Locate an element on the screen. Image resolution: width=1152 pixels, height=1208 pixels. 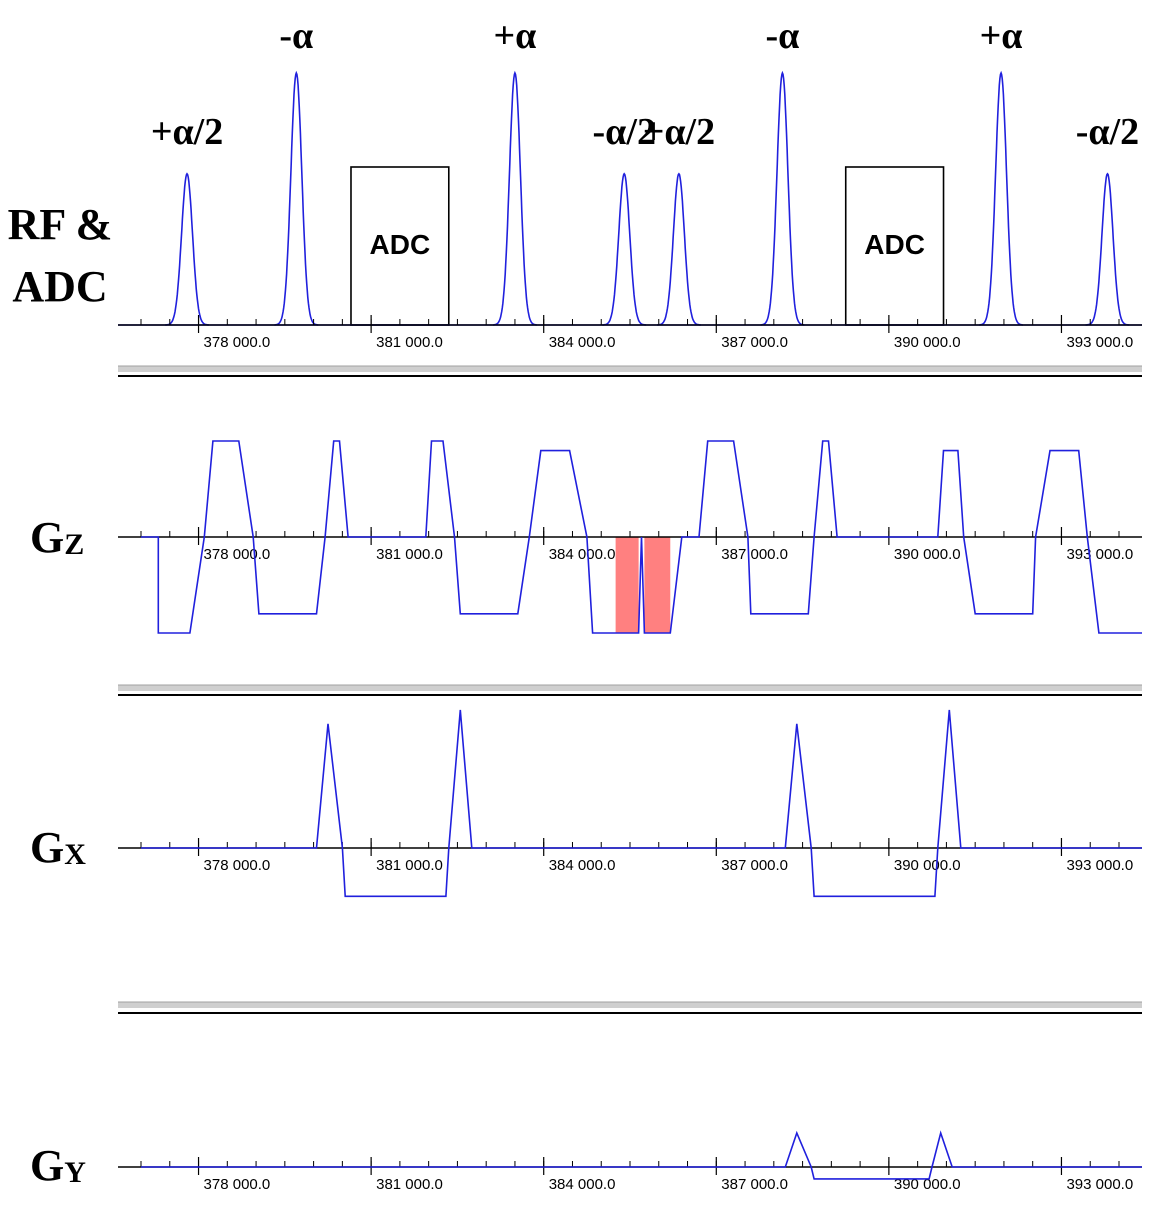
gx-waveform is located at coordinates (641, 803).